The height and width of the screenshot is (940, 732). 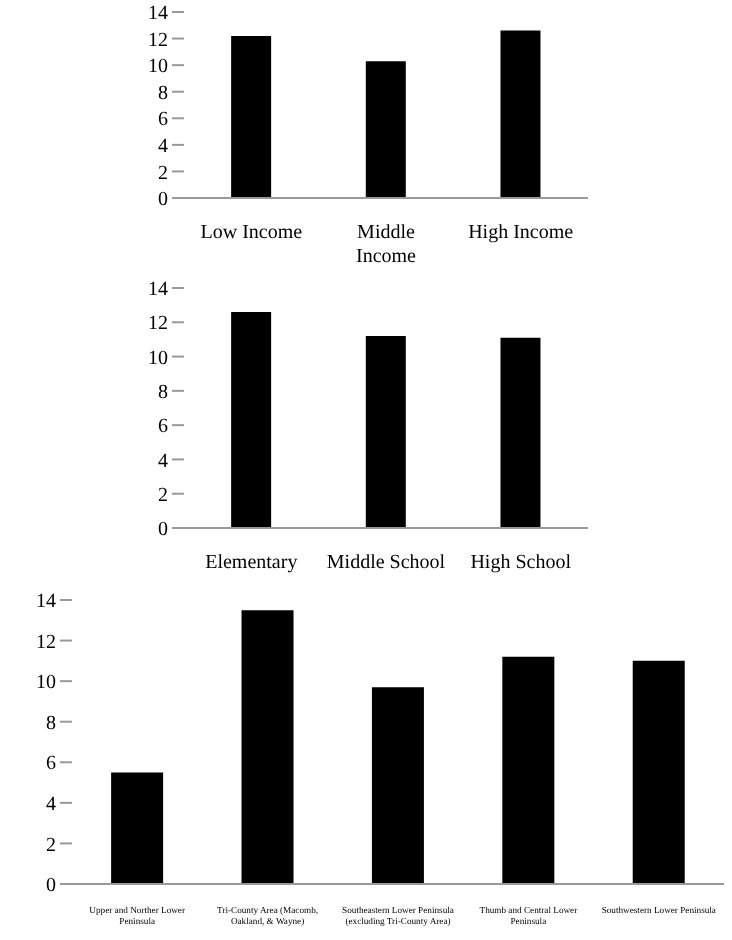 I want to click on x-tick-label: Middle School, so click(x=386, y=563).